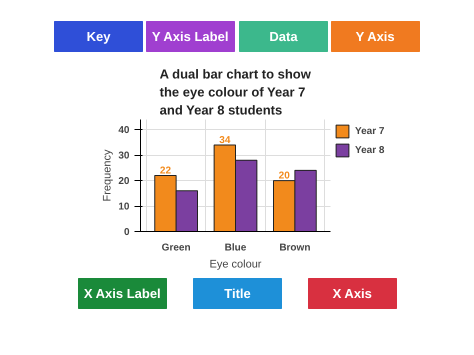 The height and width of the screenshot is (355, 474). What do you see at coordinates (225, 140) in the screenshot?
I see `data-label: 34` at bounding box center [225, 140].